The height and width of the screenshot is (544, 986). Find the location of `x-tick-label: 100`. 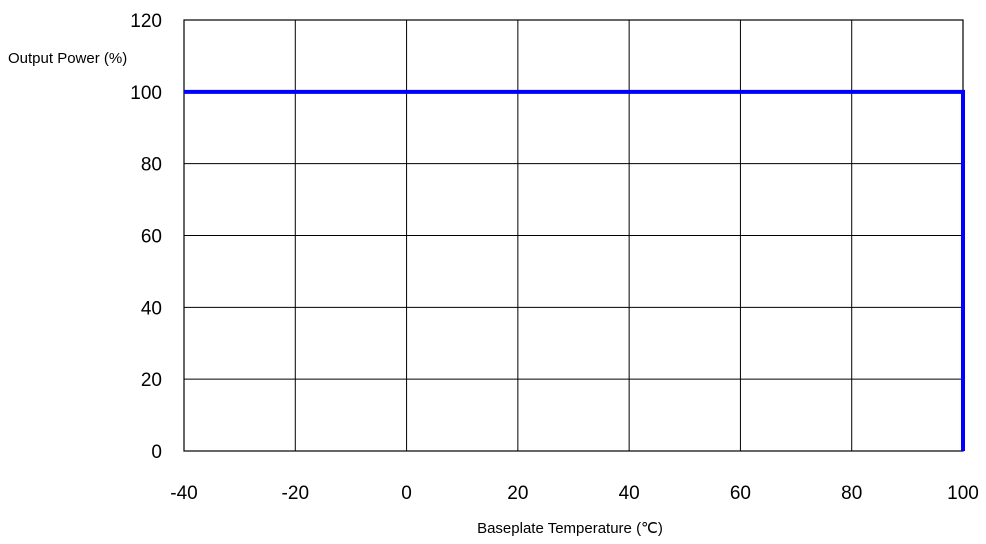

x-tick-label: 100 is located at coordinates (963, 493).